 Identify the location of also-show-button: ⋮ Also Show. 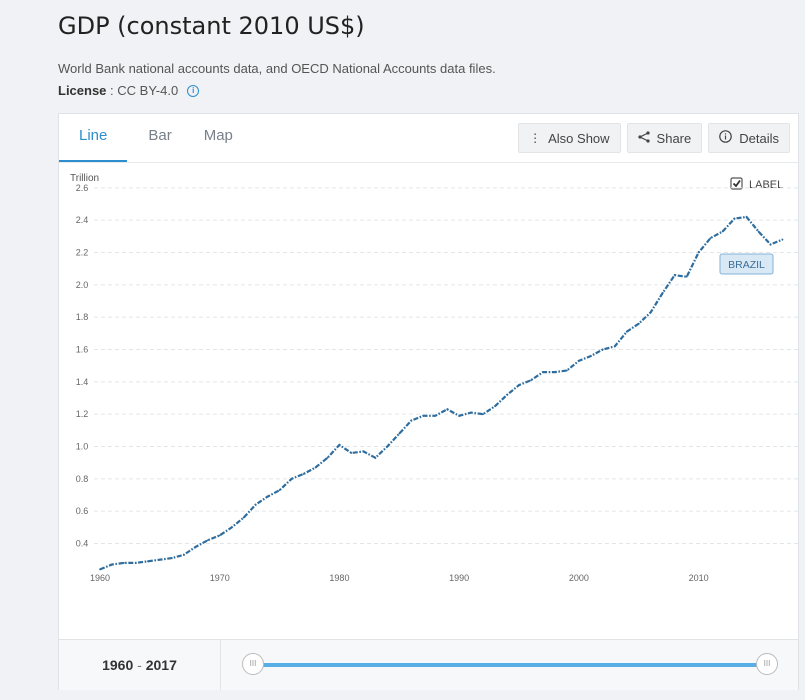
(569, 138).